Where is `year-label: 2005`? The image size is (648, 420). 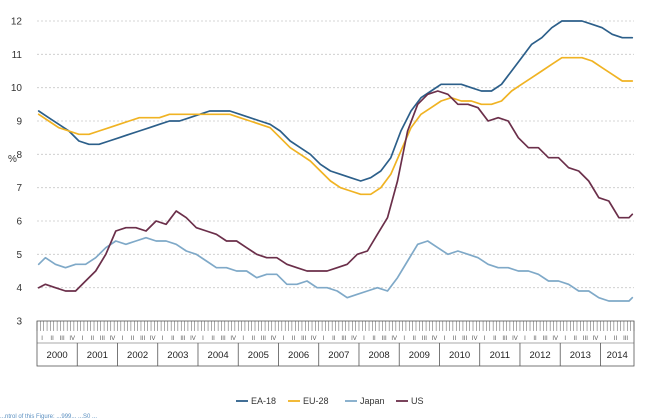 year-label: 2005 is located at coordinates (258, 355).